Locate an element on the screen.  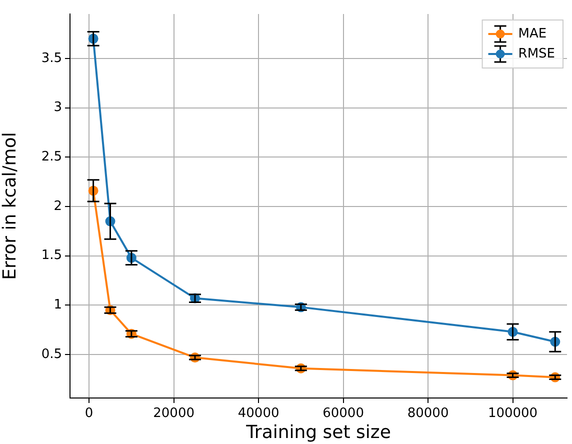
y-tick-label: 2.5 is located at coordinates (51, 157).